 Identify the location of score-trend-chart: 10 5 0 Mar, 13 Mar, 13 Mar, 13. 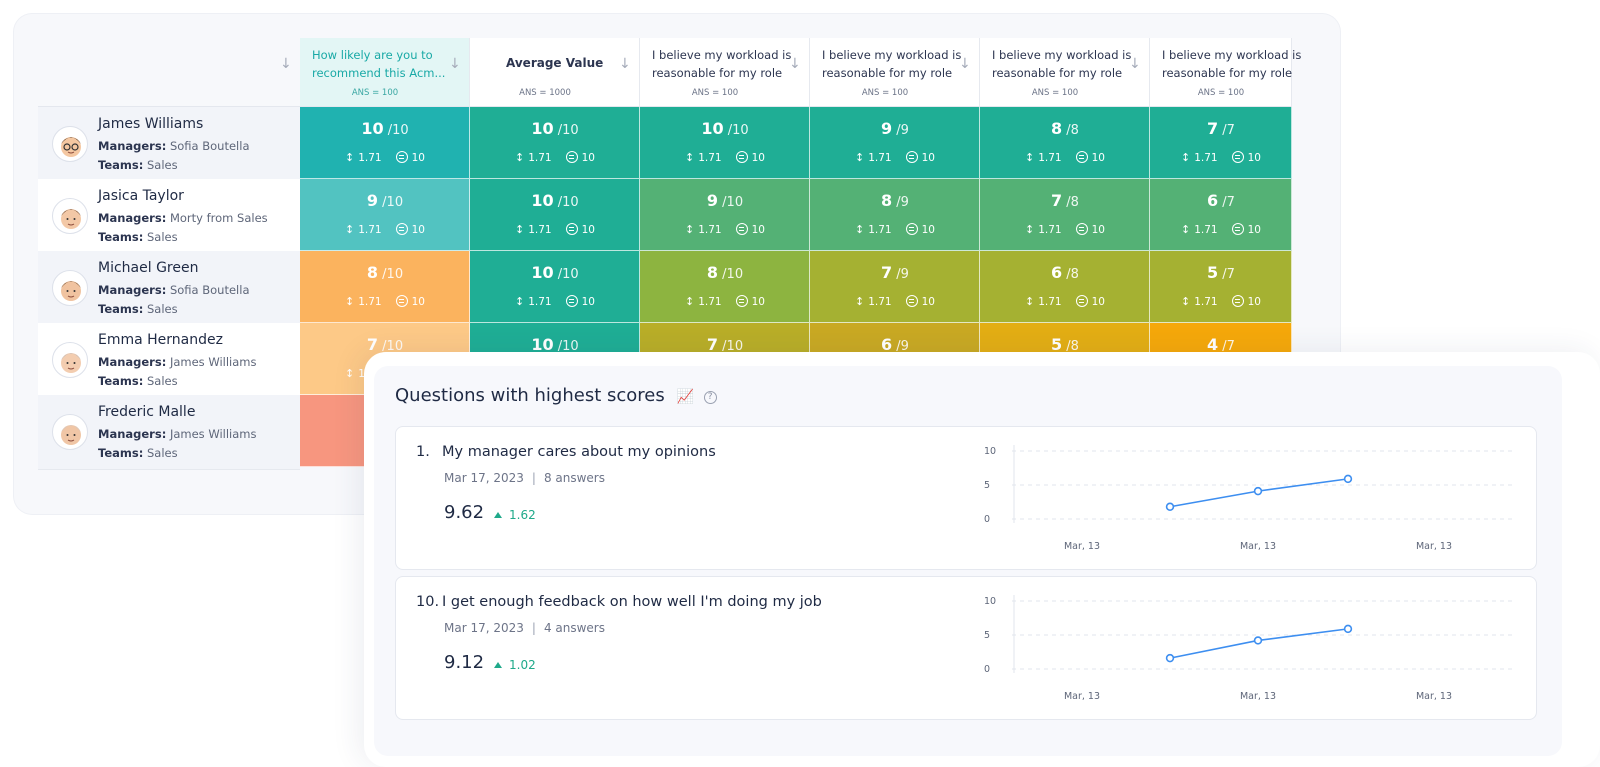
(1254, 651).